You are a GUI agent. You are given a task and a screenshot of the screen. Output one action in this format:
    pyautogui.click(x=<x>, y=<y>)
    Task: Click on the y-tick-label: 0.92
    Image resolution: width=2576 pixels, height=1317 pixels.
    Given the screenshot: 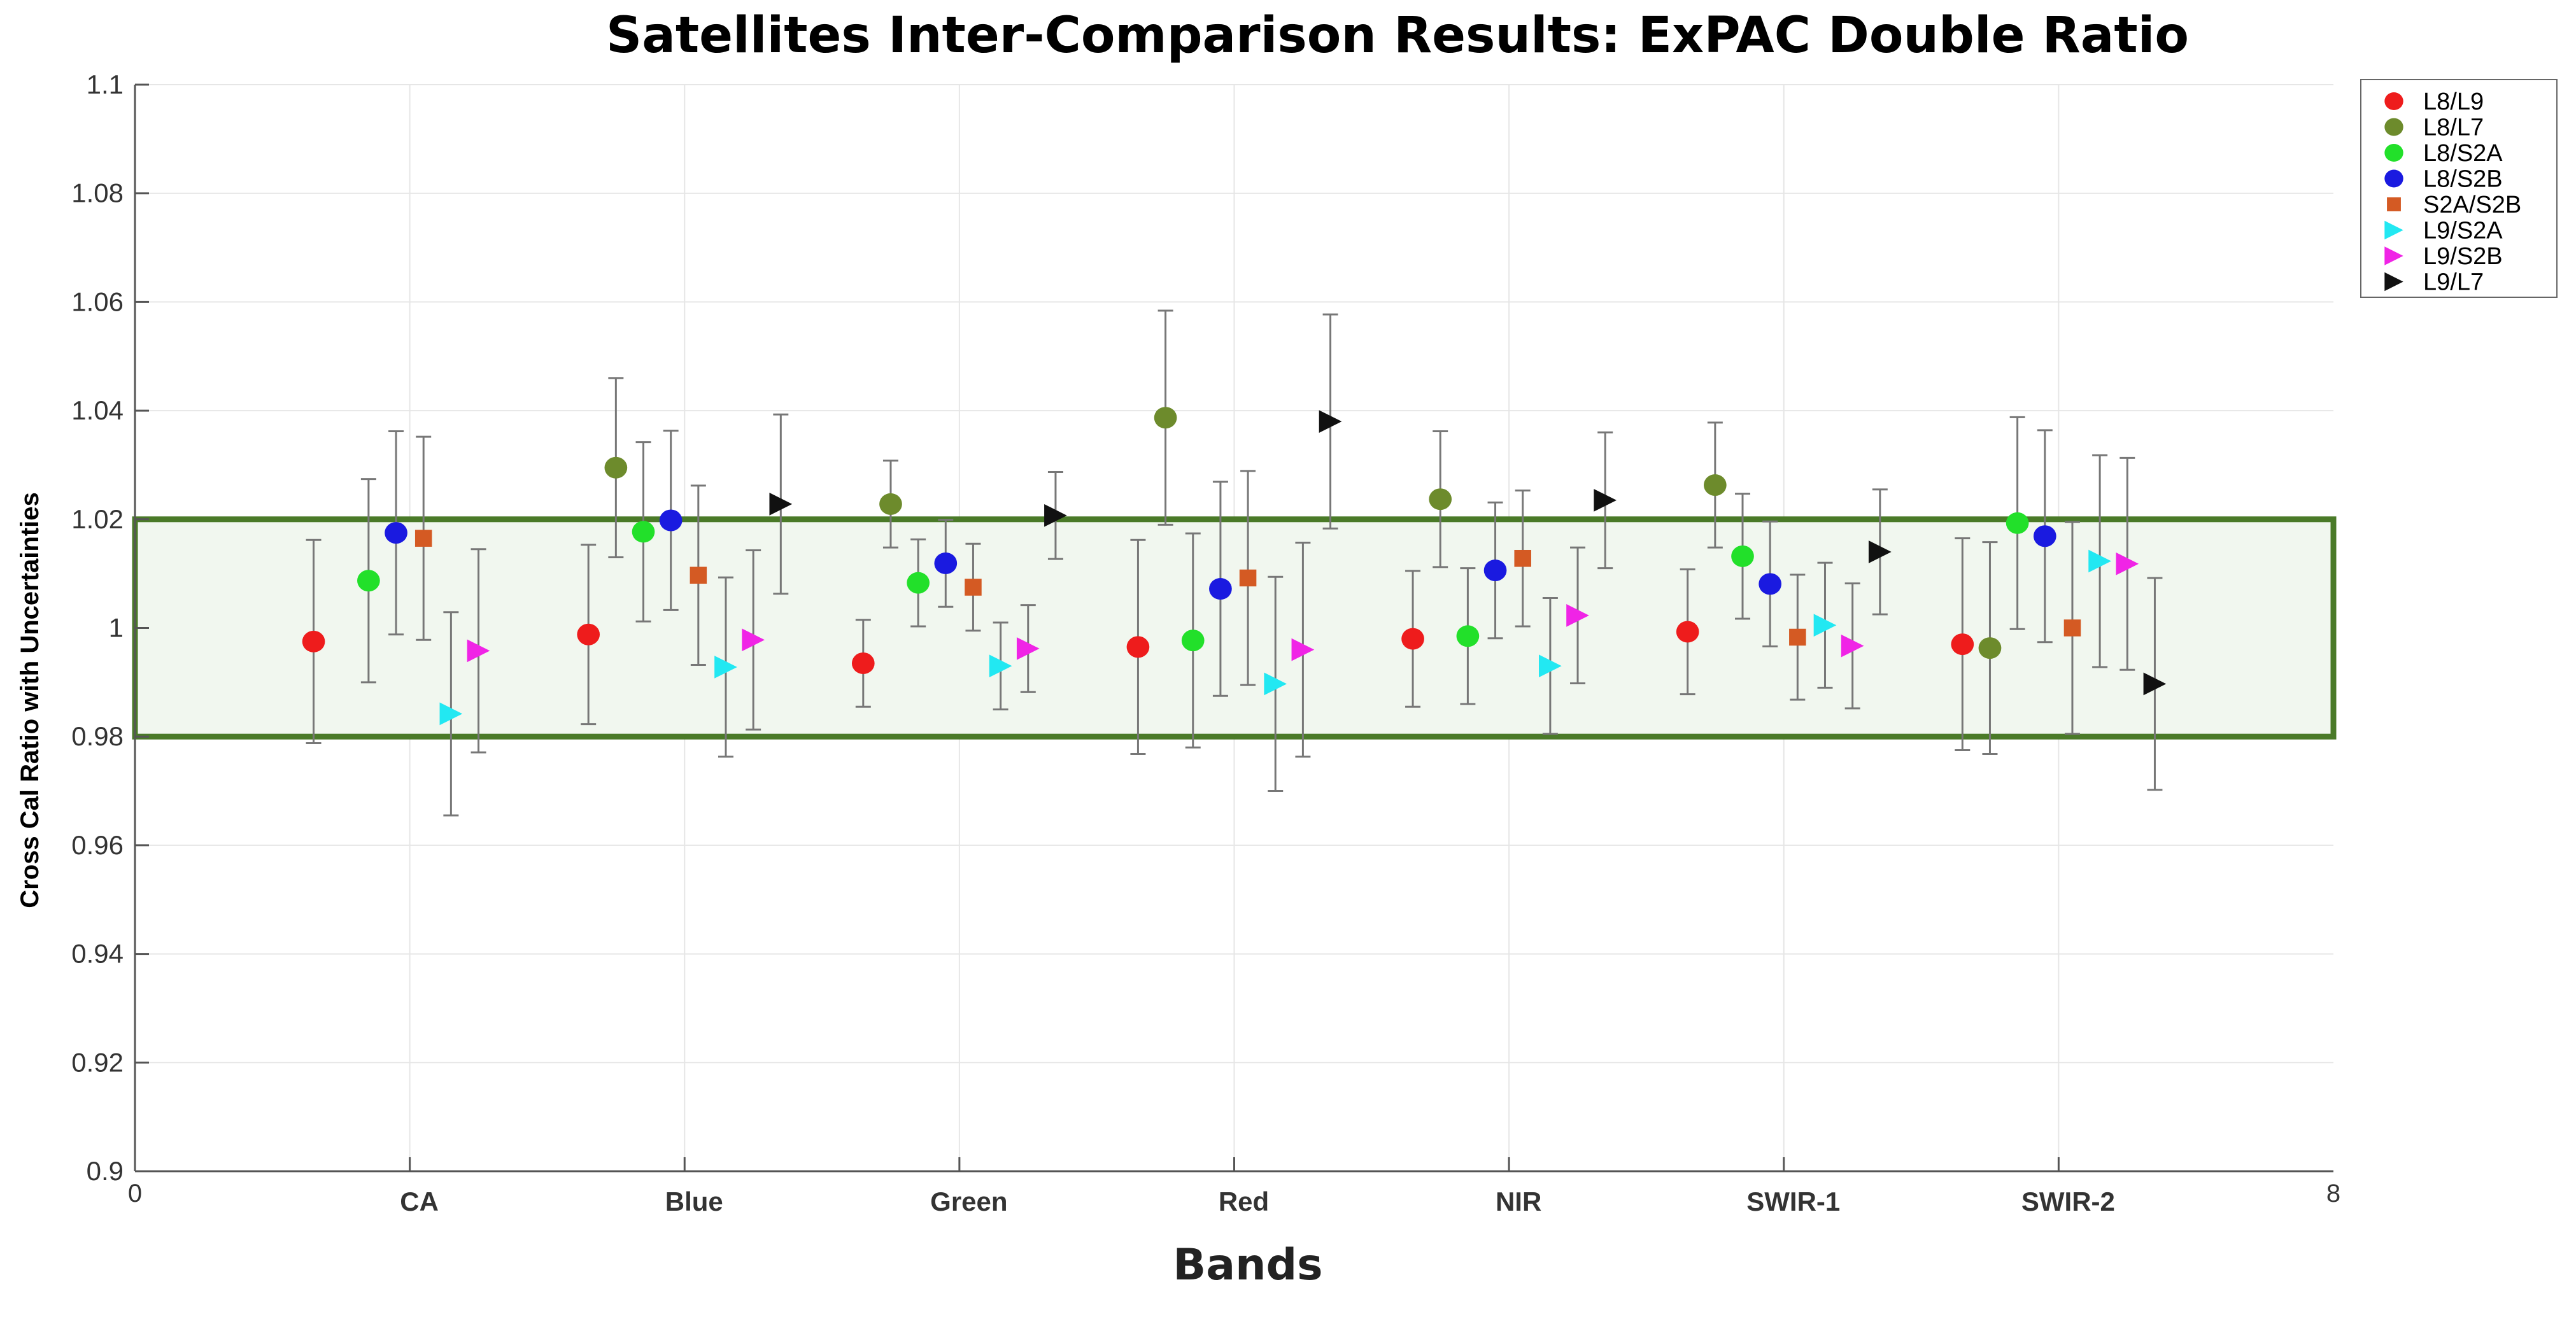 What is the action you would take?
    pyautogui.click(x=97, y=1062)
    